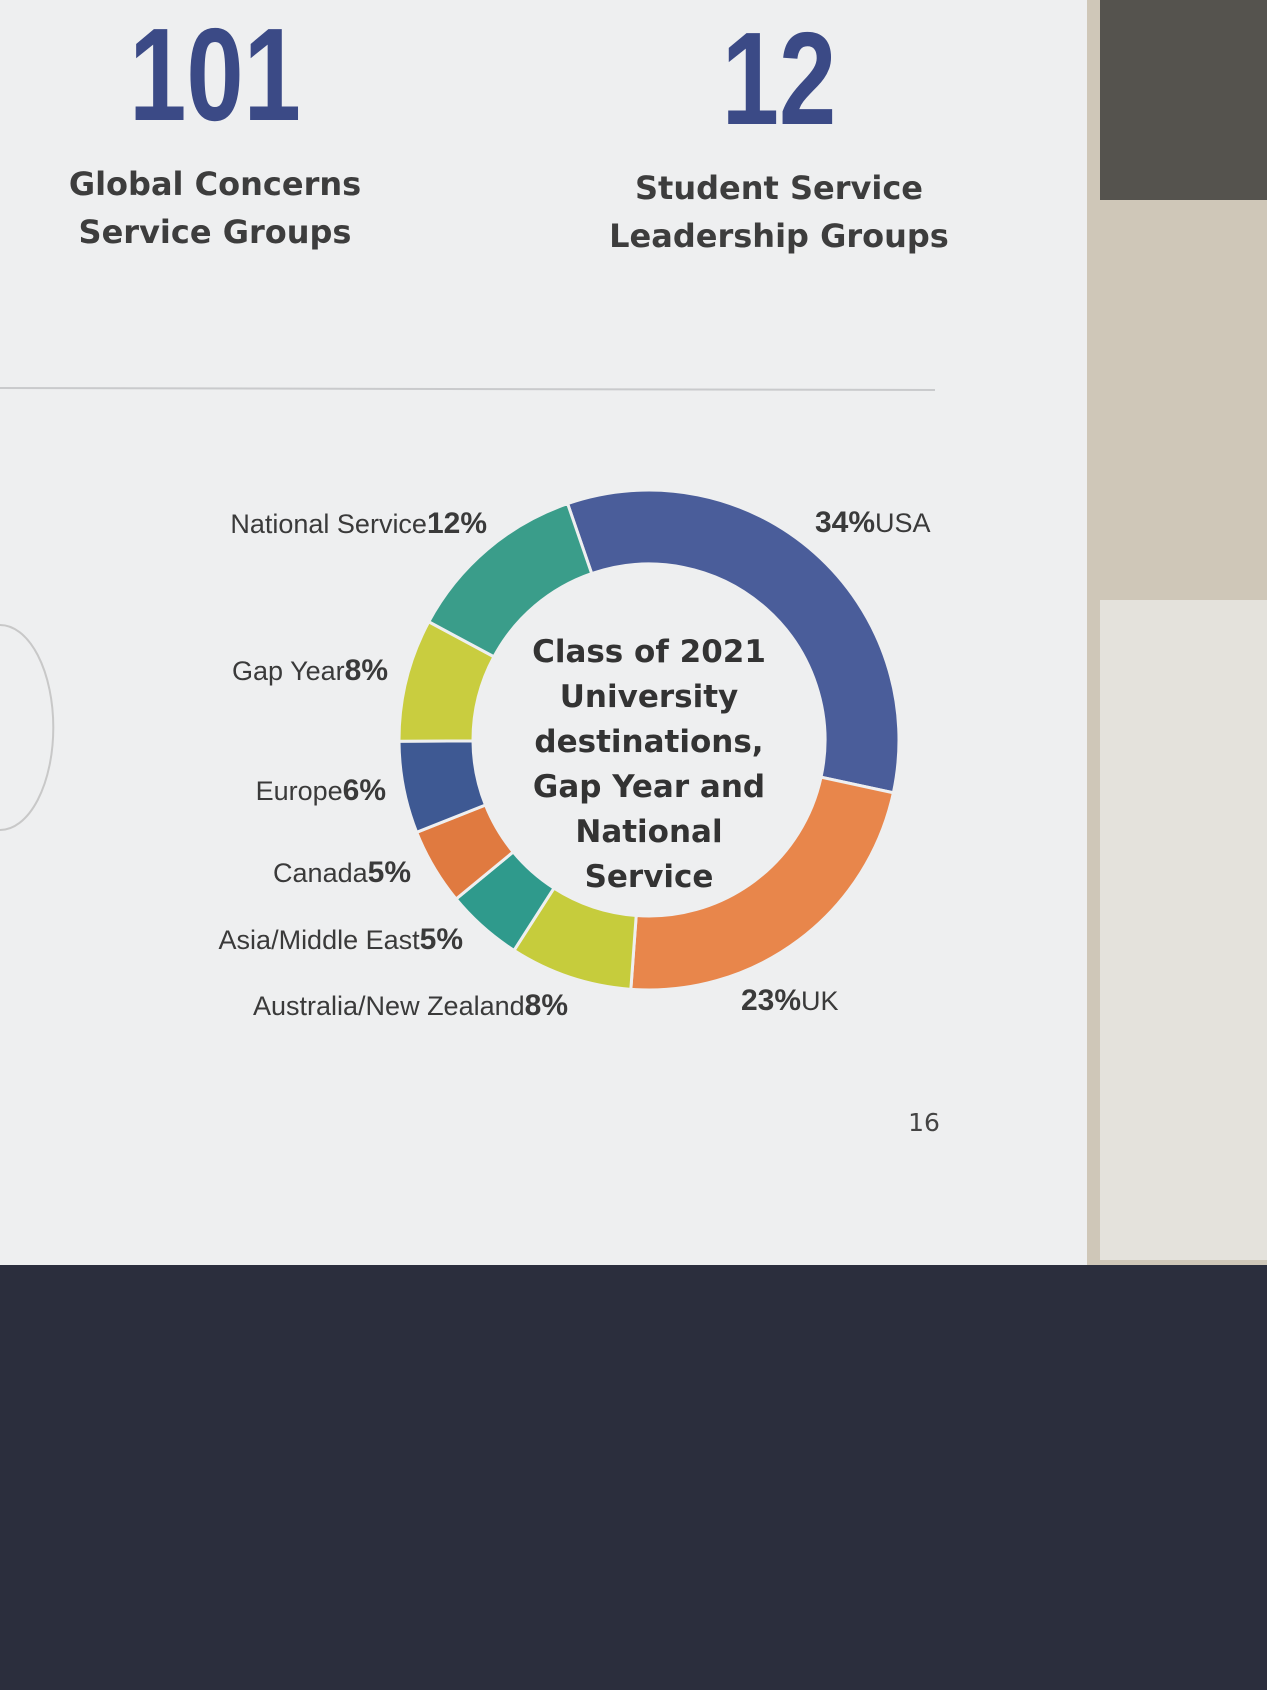 This screenshot has width=1267, height=1690. I want to click on background-book, so click(1183, 100).